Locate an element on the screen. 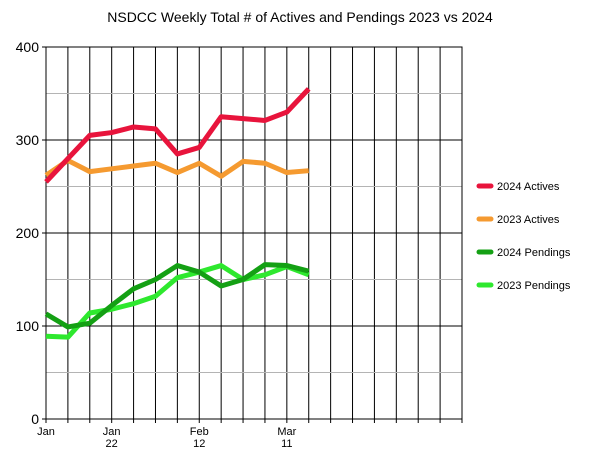 The width and height of the screenshot is (600, 463). y-tick-label: 200 is located at coordinates (28, 233).